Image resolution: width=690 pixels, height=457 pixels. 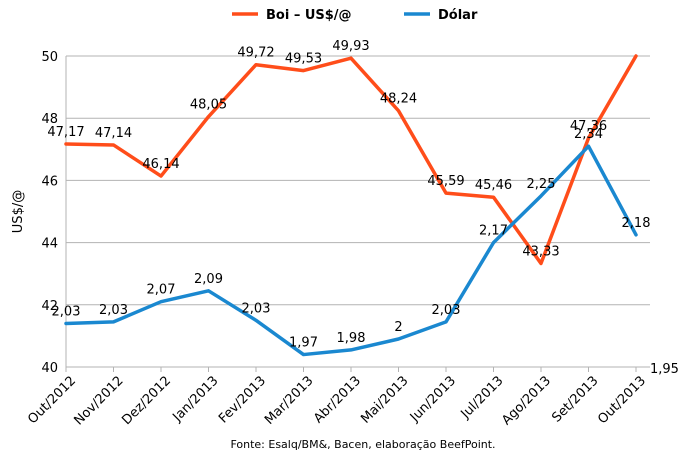 I want to click on x-tick-label: Jun/2013, so click(x=433, y=399).